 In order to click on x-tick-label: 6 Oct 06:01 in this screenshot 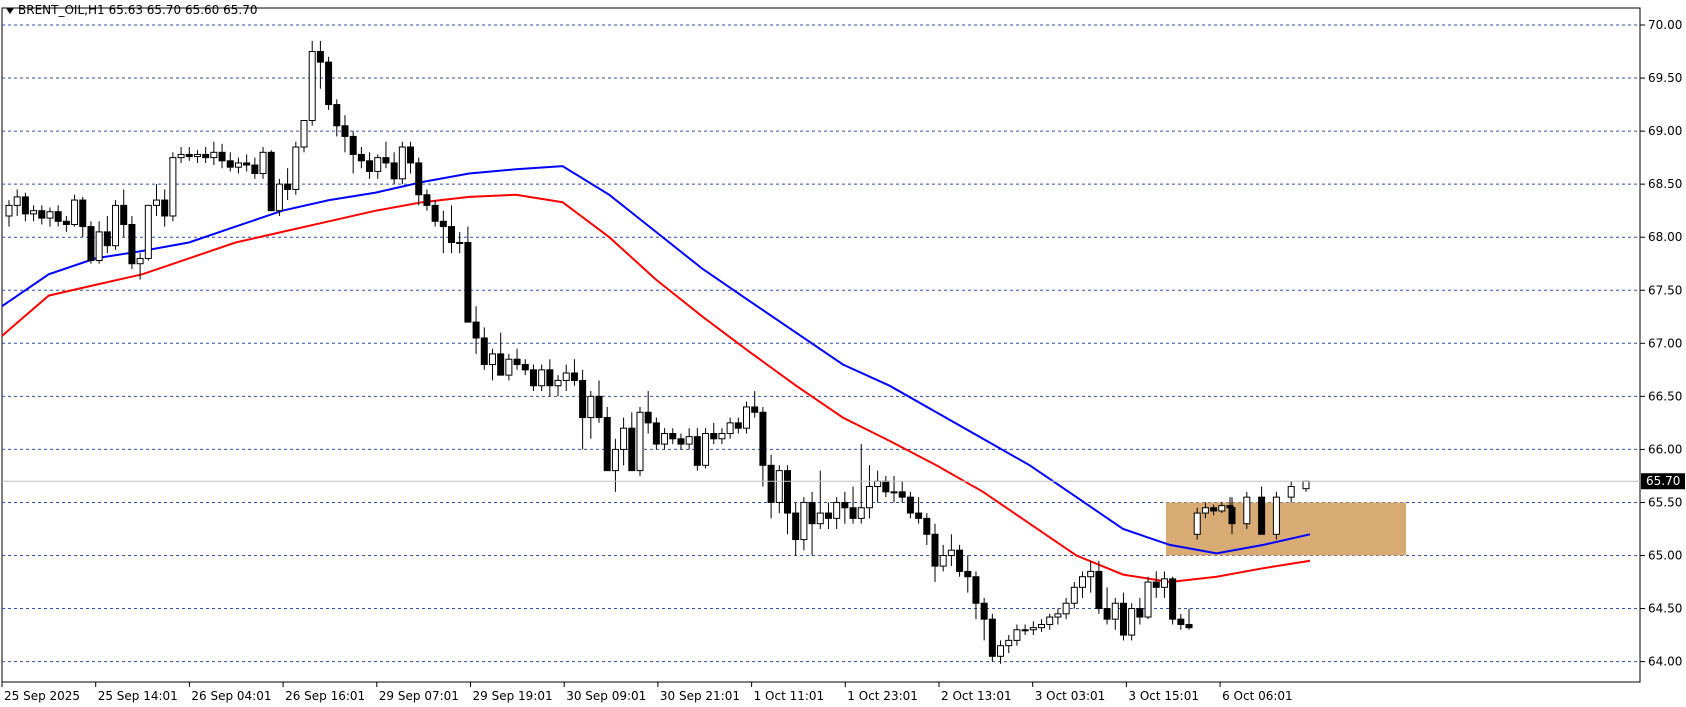, I will do `click(1257, 696)`.